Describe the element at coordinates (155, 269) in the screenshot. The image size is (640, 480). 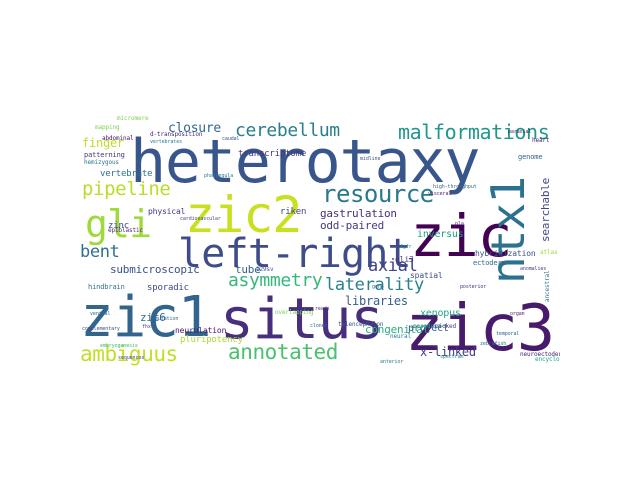
I see `word-submicroscopic: submicroscopic` at that location.